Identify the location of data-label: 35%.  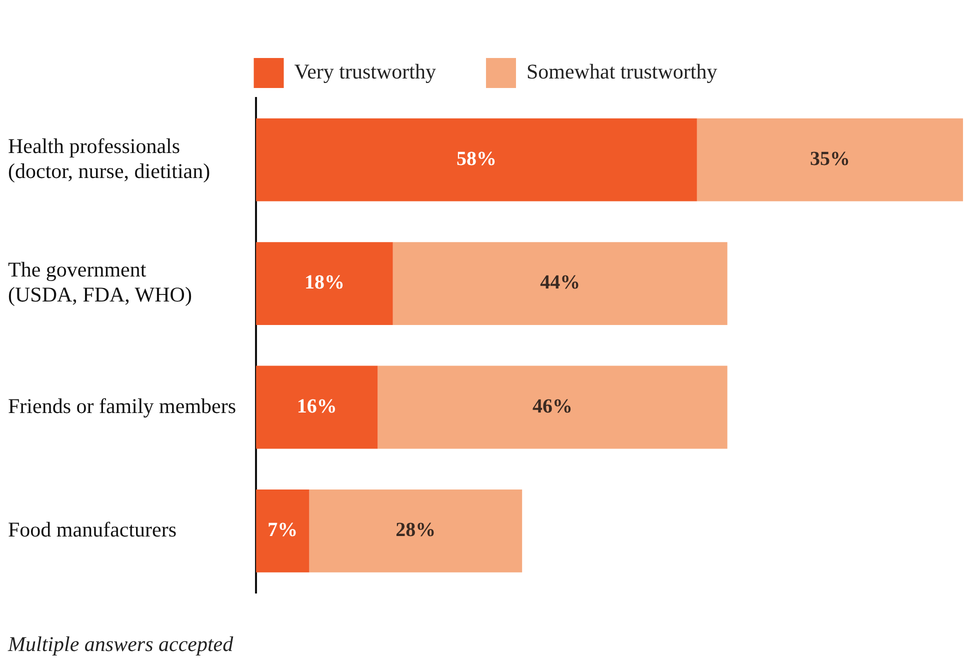
(830, 159).